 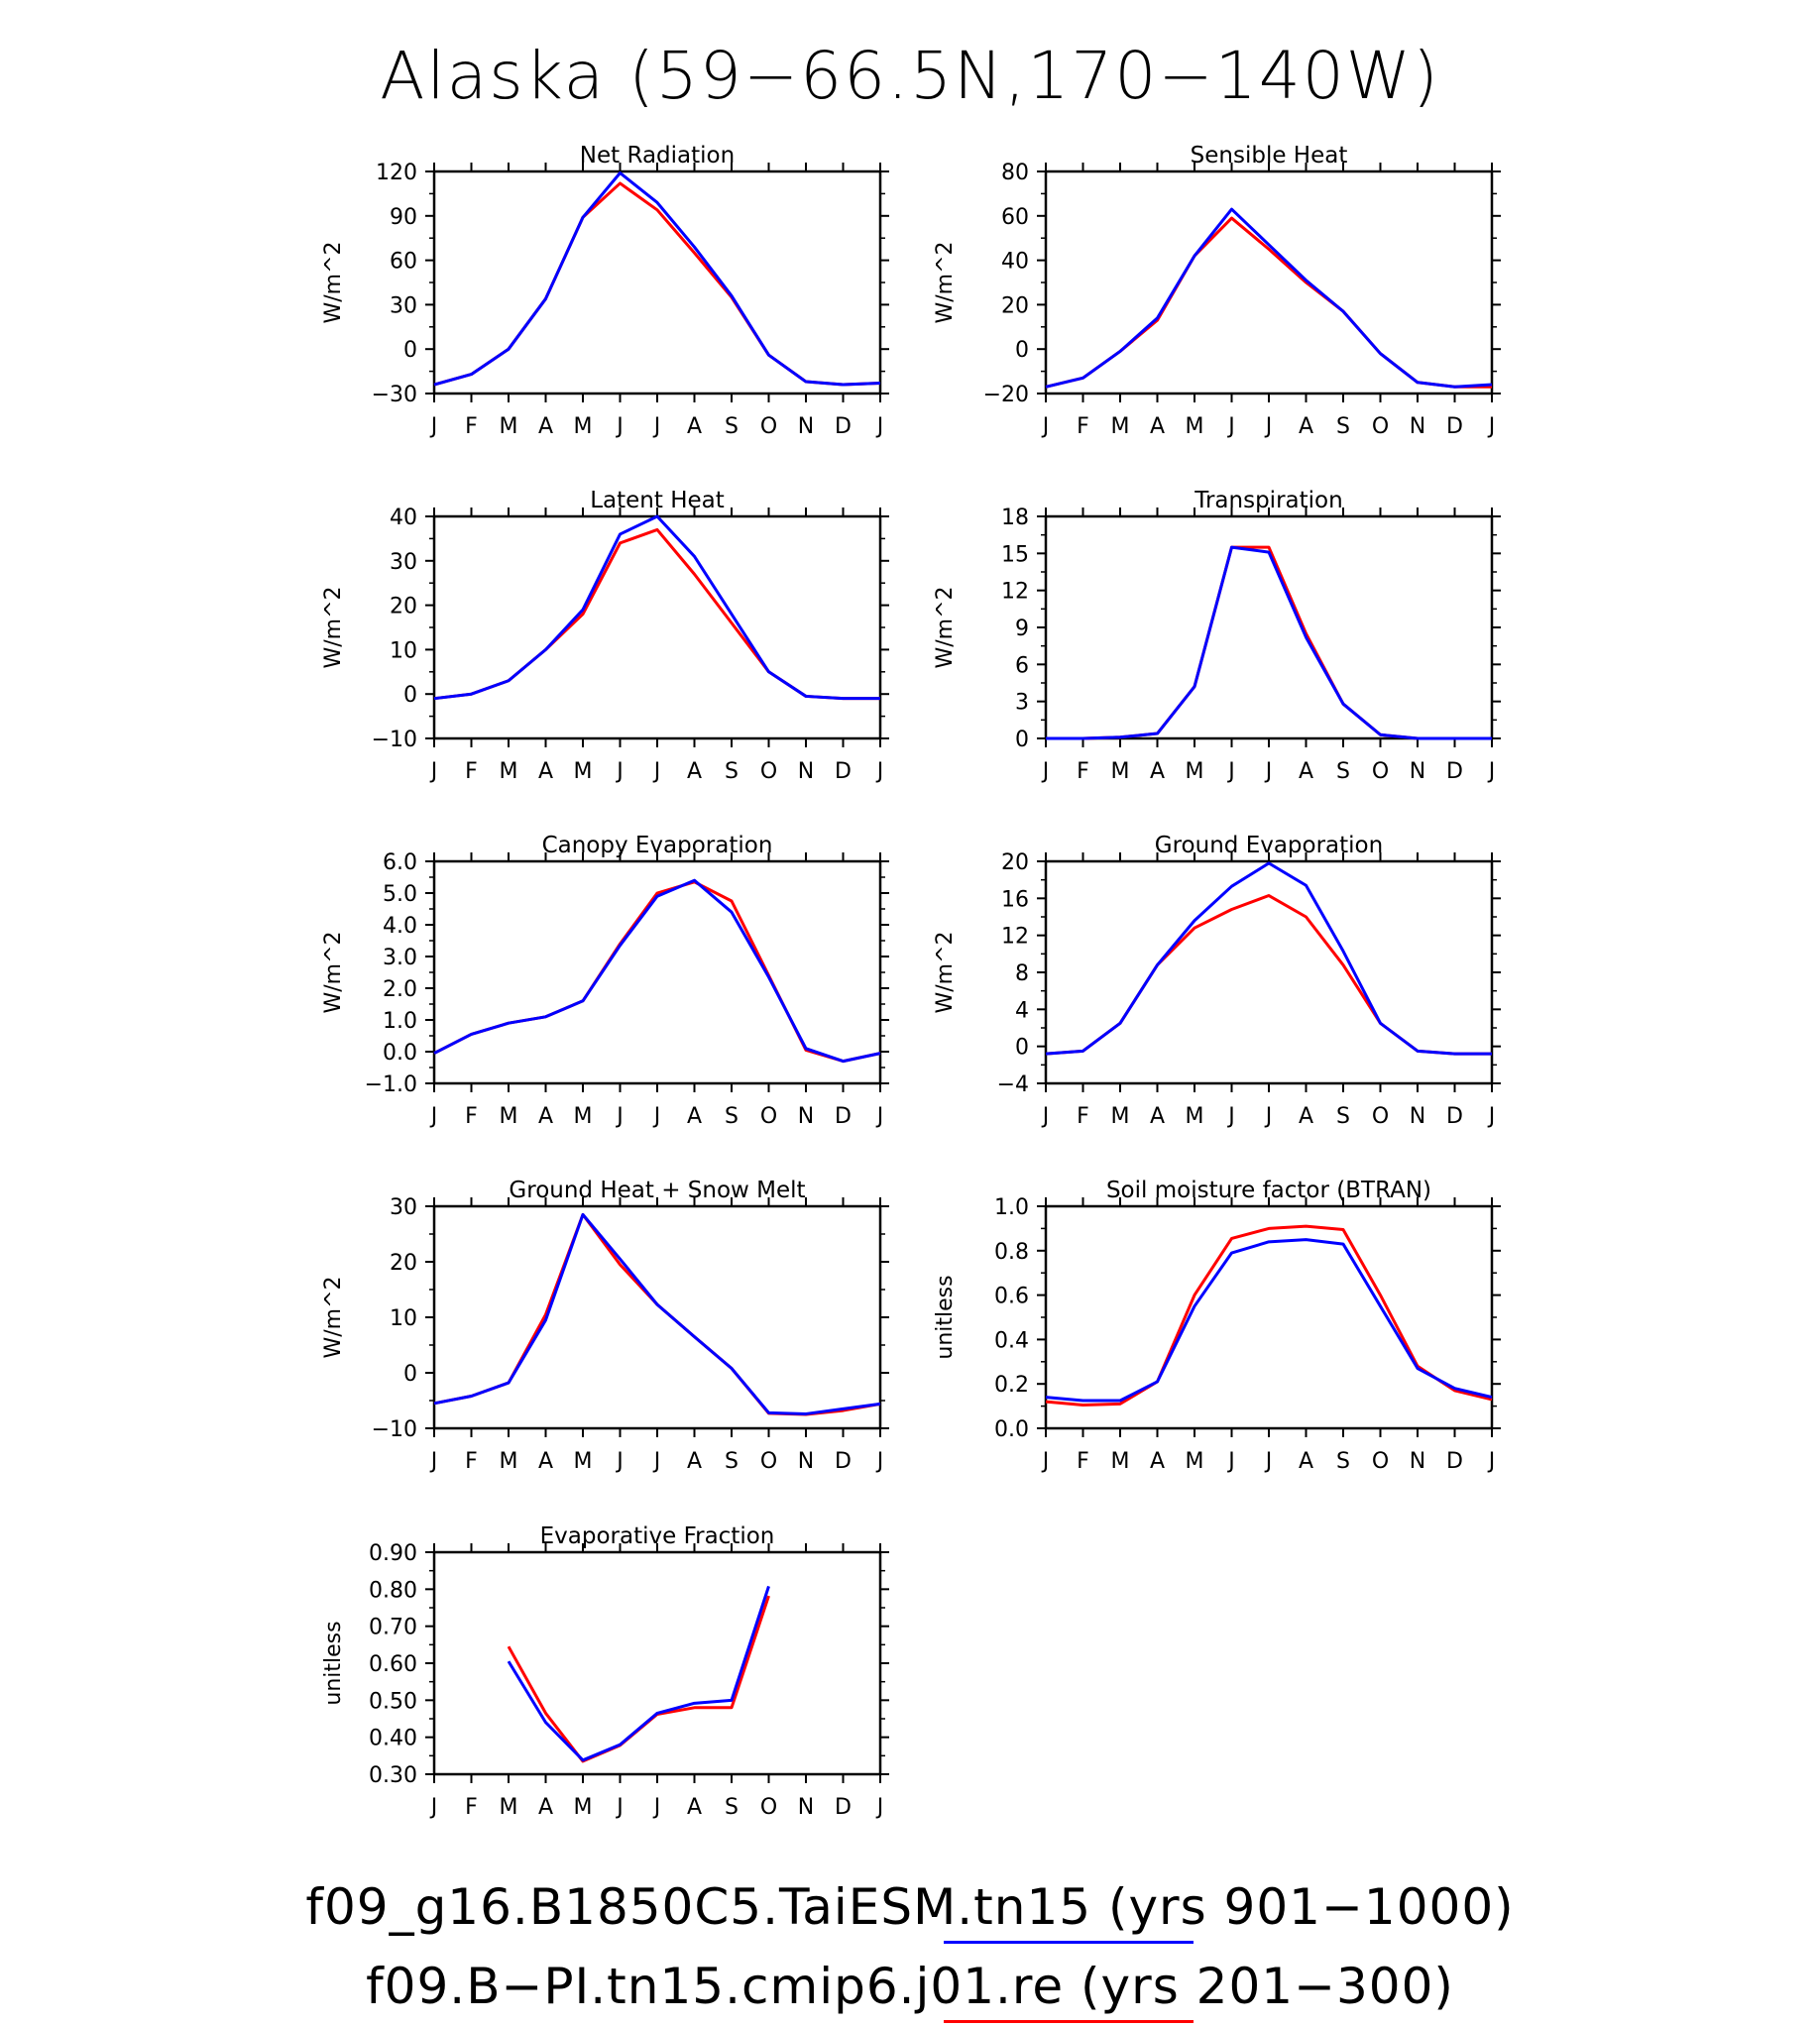 What do you see at coordinates (393, 1776) in the screenshot?
I see `y-tick-label: 0.30` at bounding box center [393, 1776].